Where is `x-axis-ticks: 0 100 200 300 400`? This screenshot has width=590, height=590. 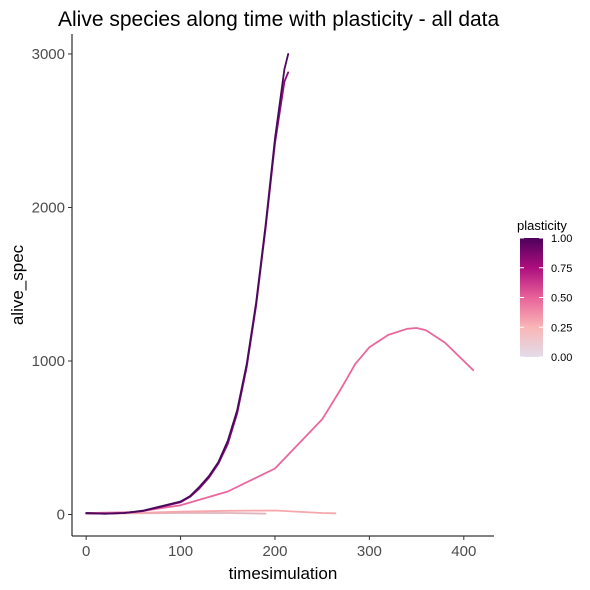 x-axis-ticks: 0 100 200 300 400 is located at coordinates (279, 548).